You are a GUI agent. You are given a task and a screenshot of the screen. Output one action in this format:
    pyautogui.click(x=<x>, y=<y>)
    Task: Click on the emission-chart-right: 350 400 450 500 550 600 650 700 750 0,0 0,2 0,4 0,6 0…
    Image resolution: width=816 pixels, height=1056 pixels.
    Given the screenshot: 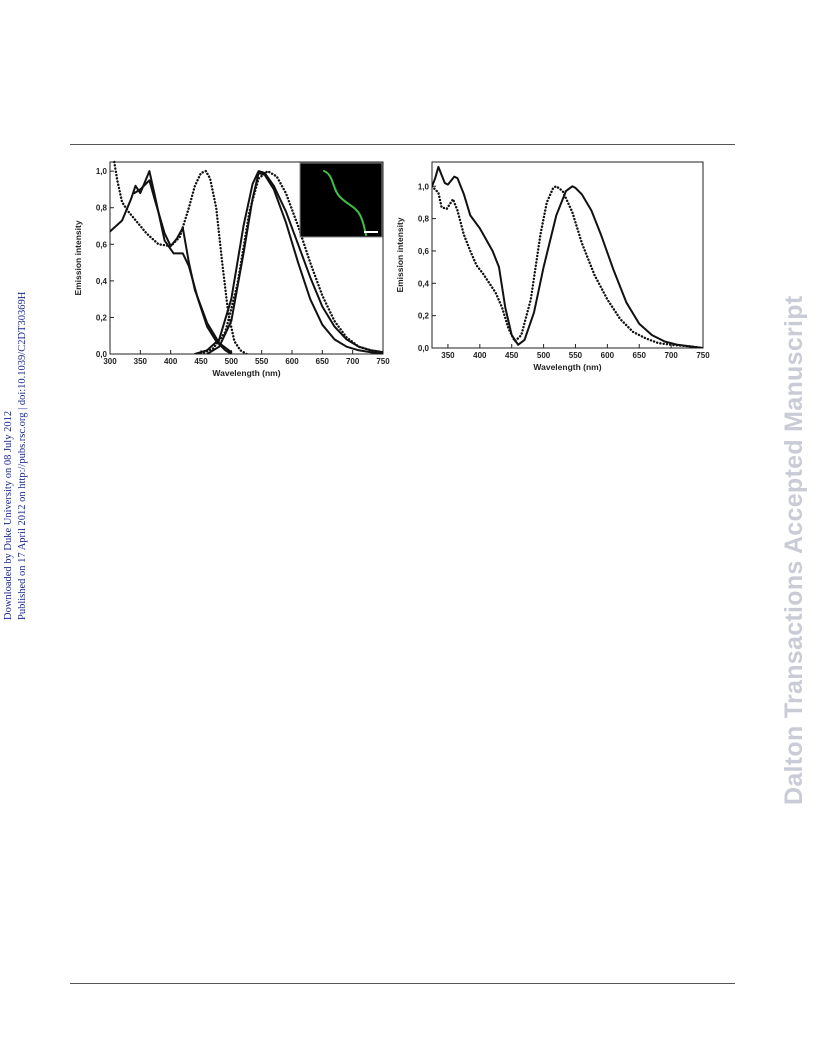 What is the action you would take?
    pyautogui.click(x=552, y=266)
    